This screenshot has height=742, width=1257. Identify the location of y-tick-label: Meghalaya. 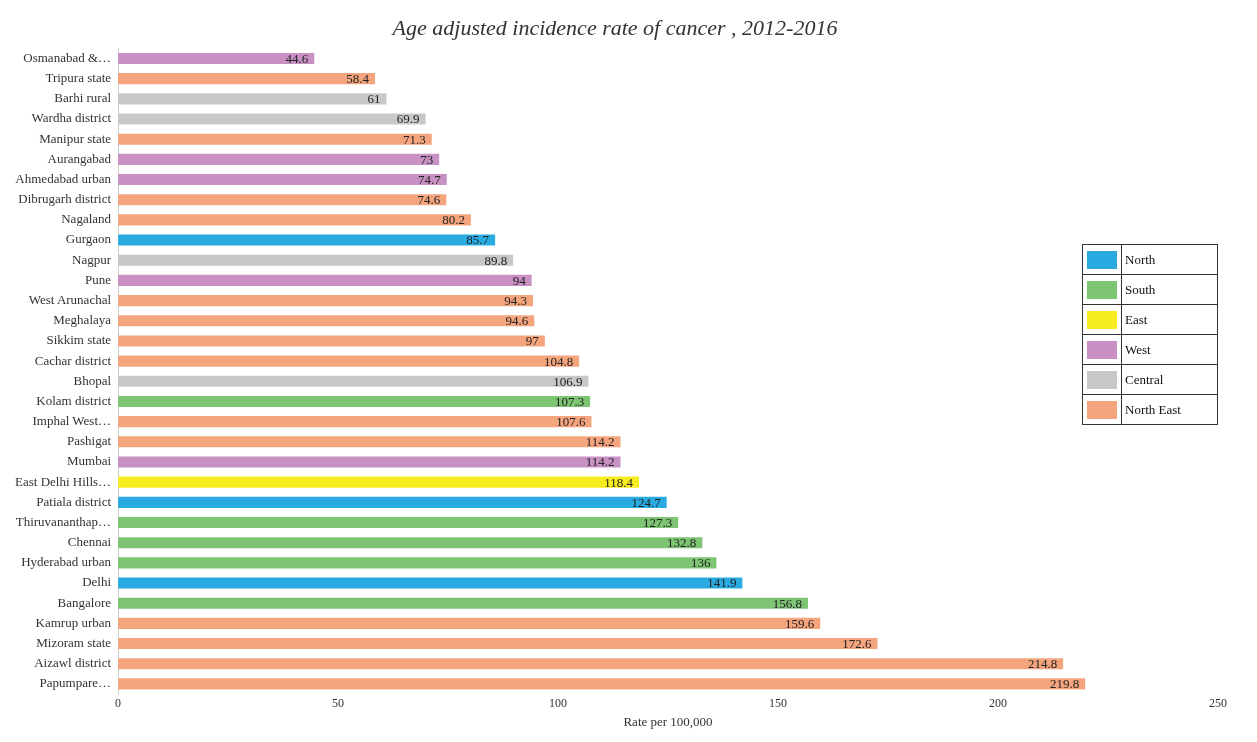
(82, 320).